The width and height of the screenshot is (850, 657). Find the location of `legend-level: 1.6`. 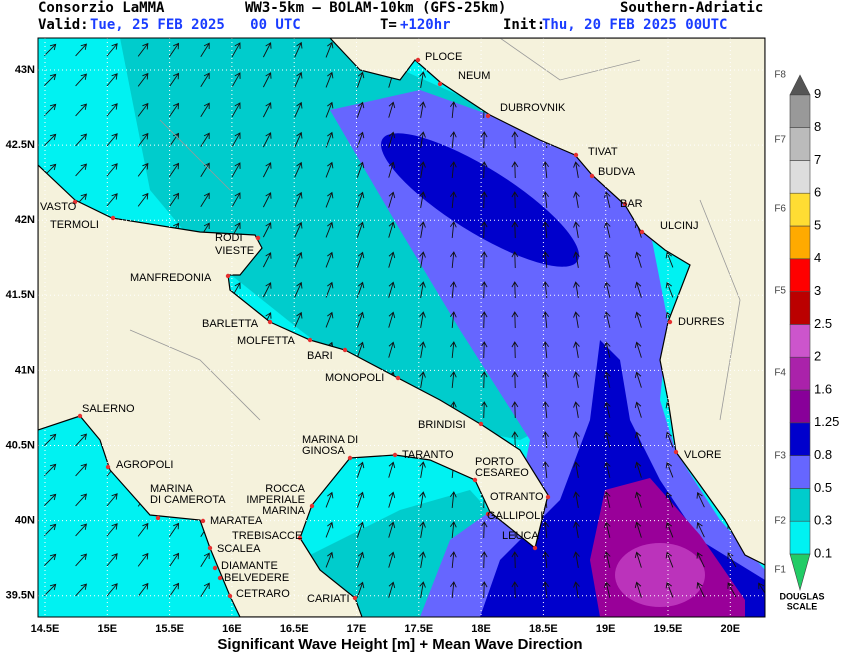

legend-level: 1.6 is located at coordinates (823, 388).